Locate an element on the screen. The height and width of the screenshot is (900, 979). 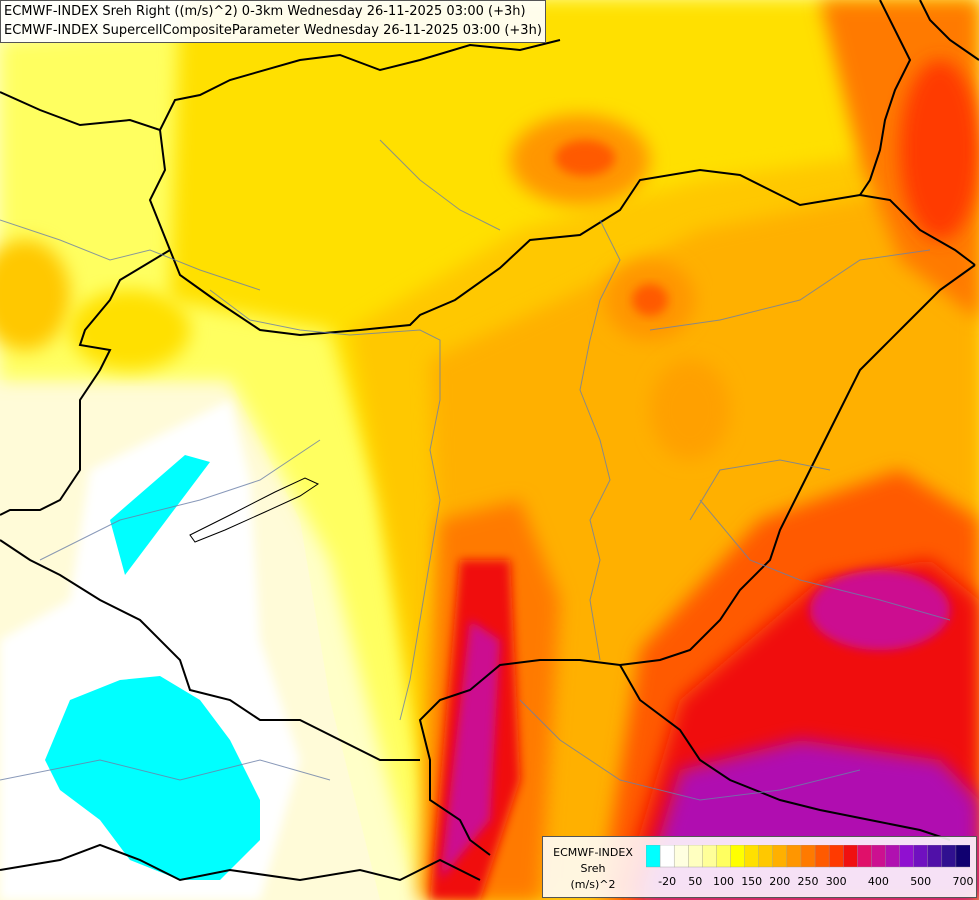
legend-tick-label: 200 is located at coordinates (780, 881).